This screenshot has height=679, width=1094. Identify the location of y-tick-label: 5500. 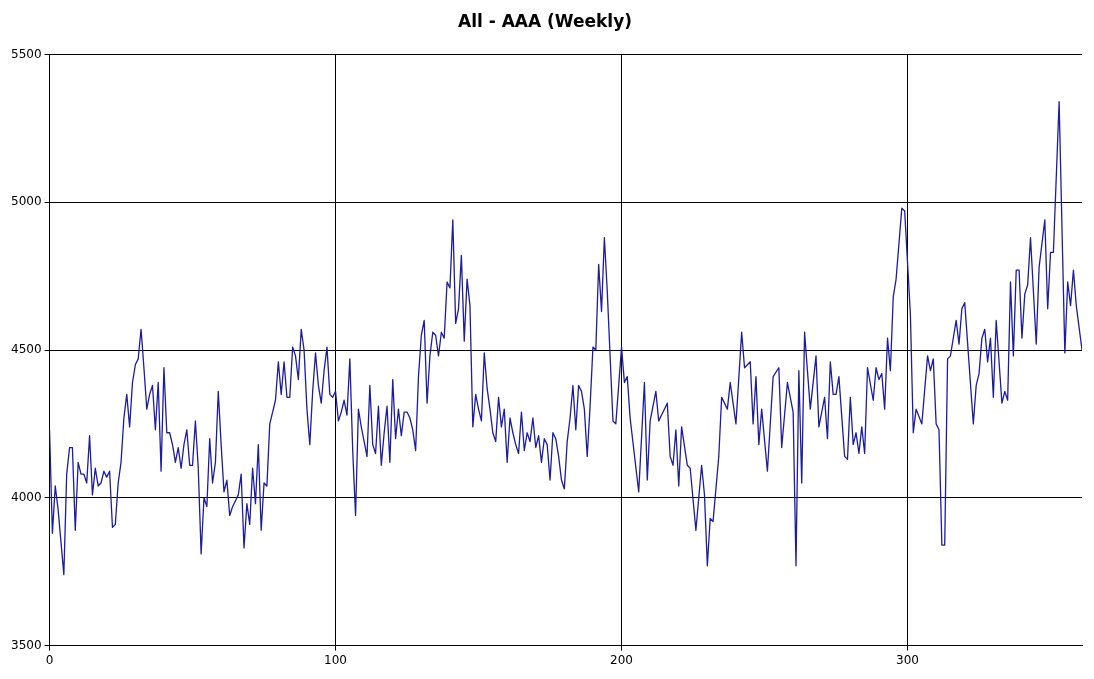
(26, 53).